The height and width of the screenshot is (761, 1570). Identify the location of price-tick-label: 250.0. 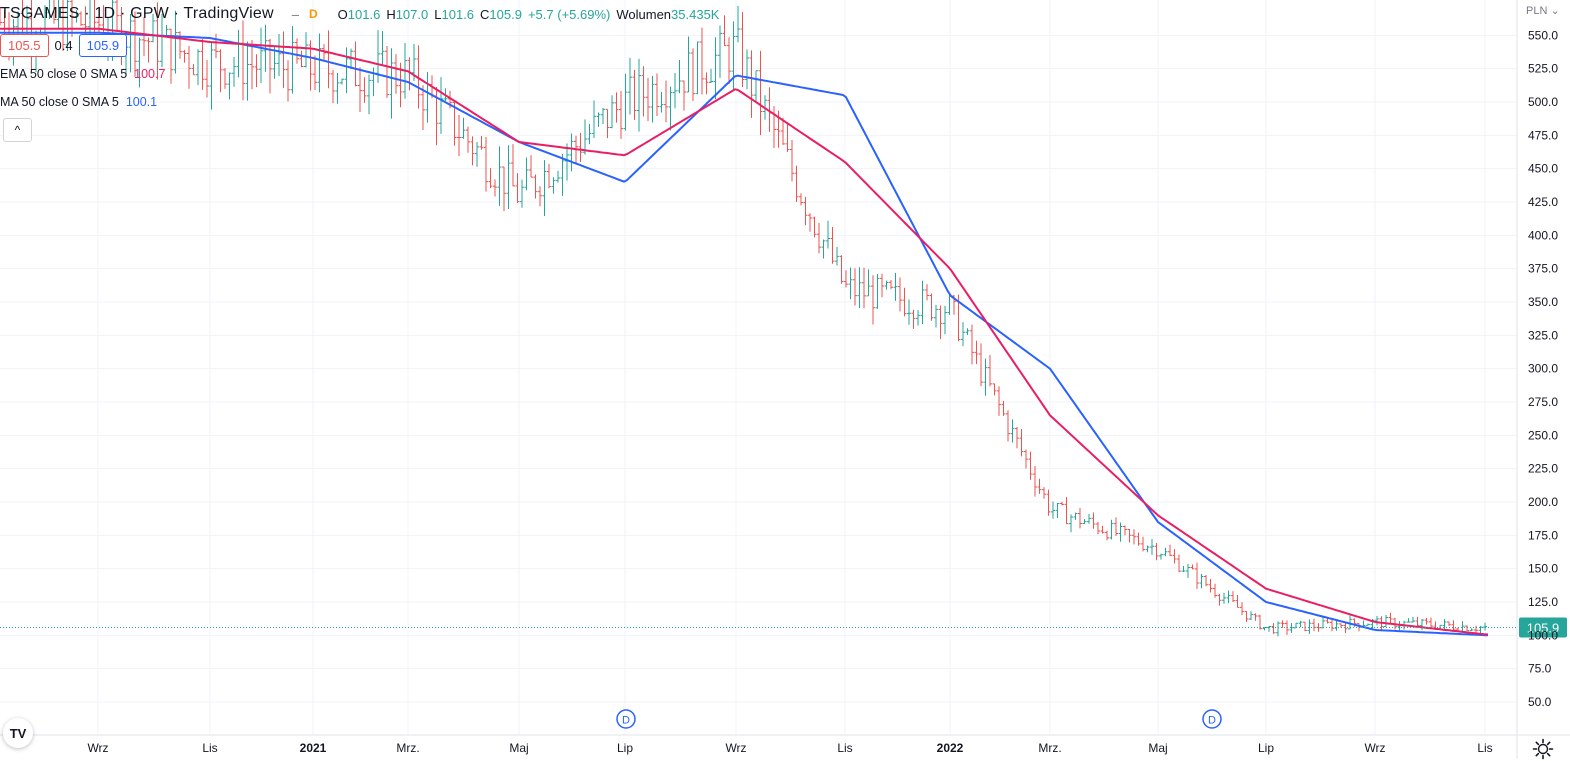
(1543, 435).